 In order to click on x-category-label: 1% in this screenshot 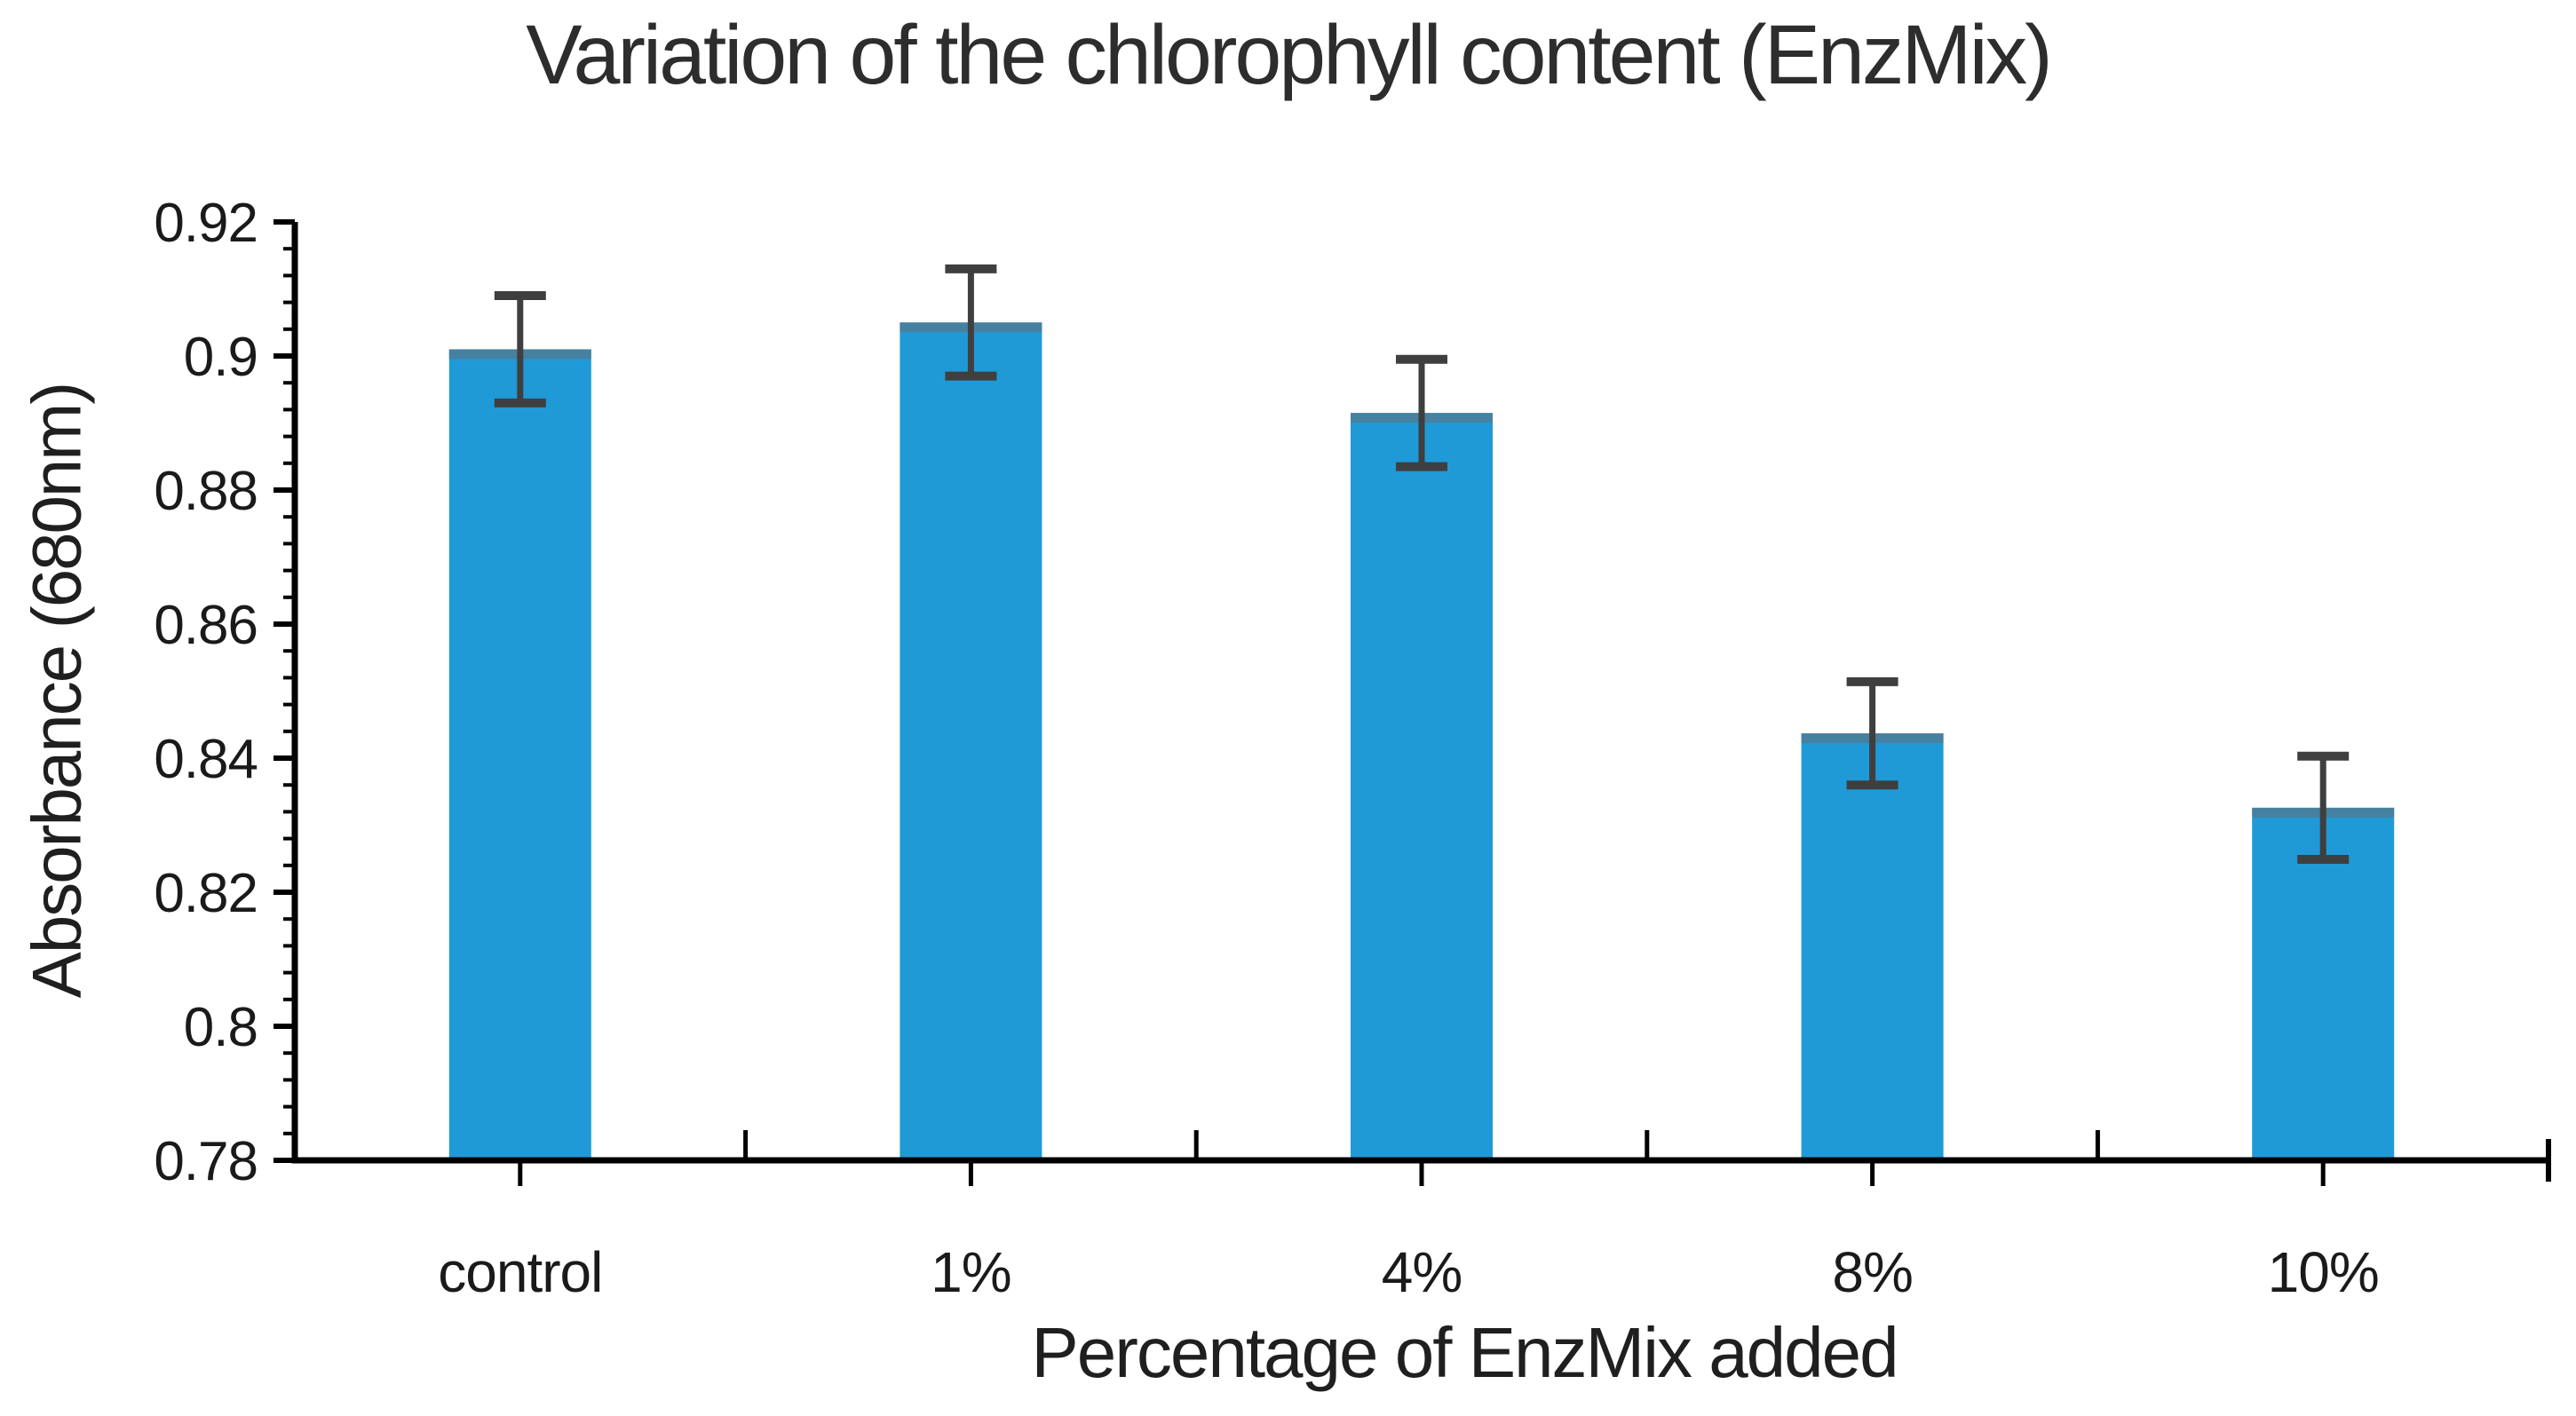, I will do `click(971, 1272)`.